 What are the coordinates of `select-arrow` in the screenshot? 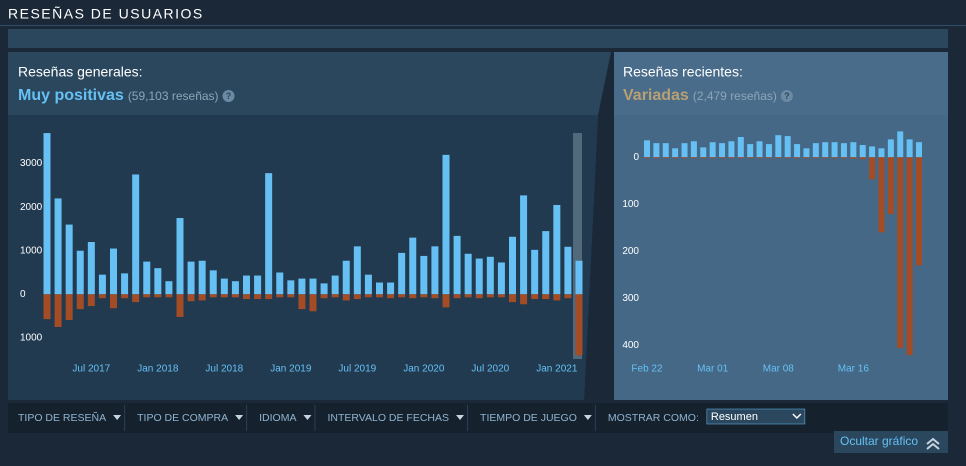 It's located at (797, 416).